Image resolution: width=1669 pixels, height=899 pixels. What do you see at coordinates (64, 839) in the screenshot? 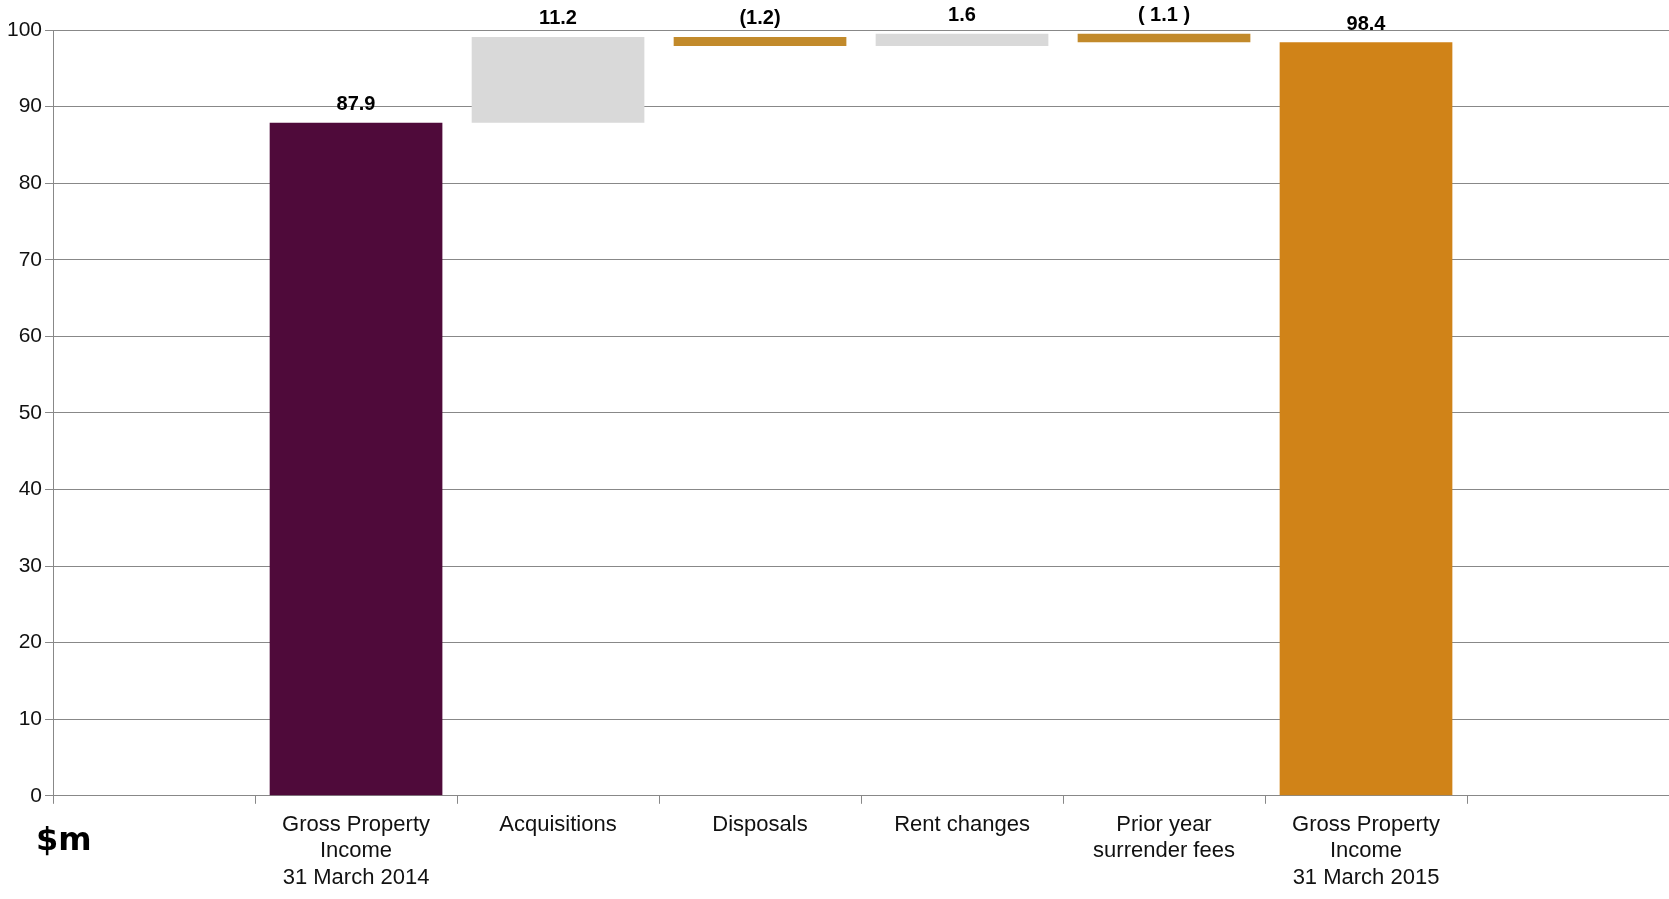
I see `text: $m` at bounding box center [64, 839].